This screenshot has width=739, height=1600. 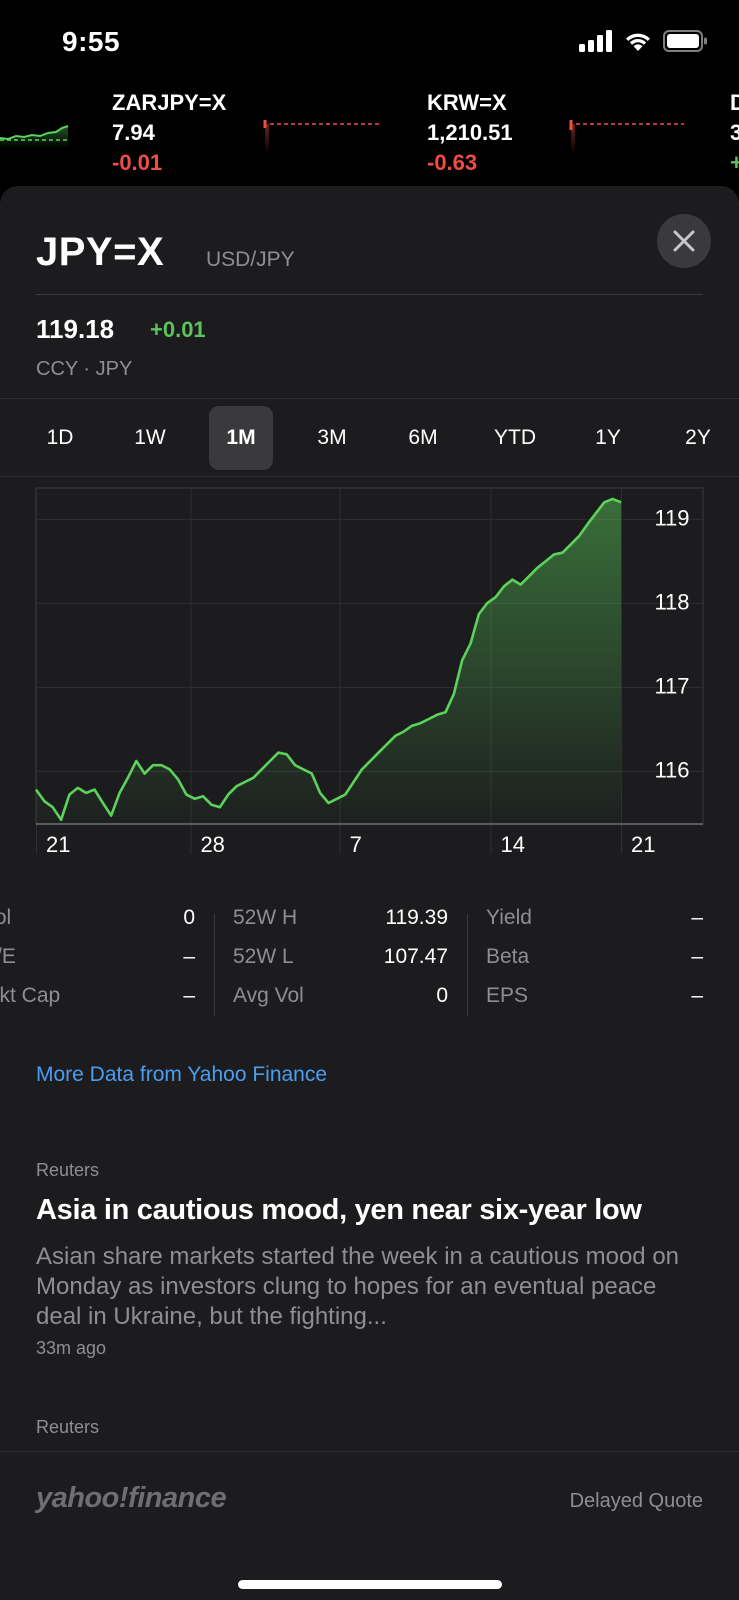 What do you see at coordinates (467, 102) in the screenshot?
I see `ticker-symbol: KRW=X` at bounding box center [467, 102].